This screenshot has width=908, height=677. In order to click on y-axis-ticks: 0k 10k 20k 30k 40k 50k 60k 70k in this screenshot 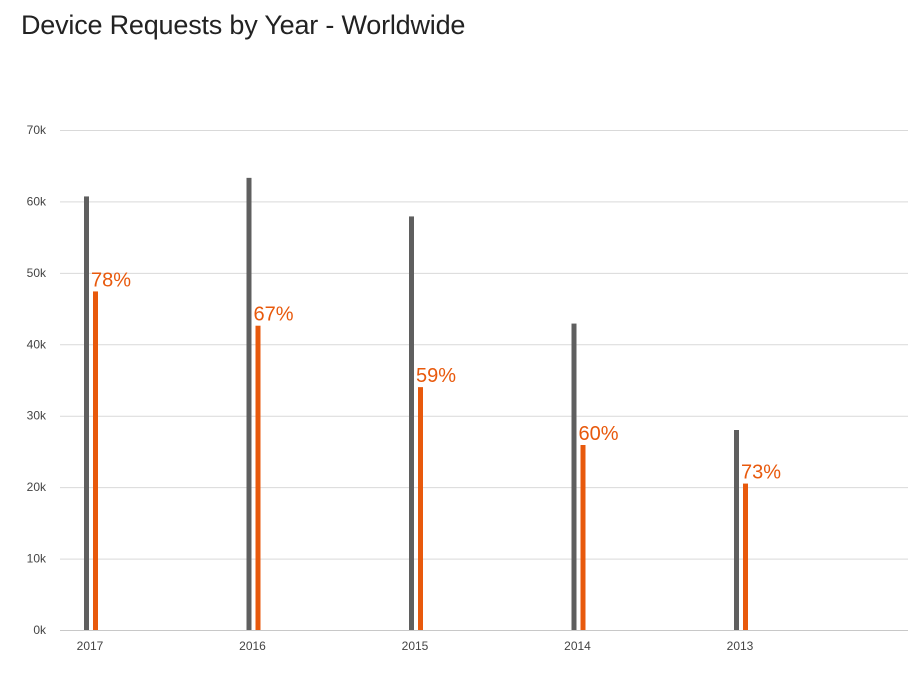, I will do `click(37, 380)`.